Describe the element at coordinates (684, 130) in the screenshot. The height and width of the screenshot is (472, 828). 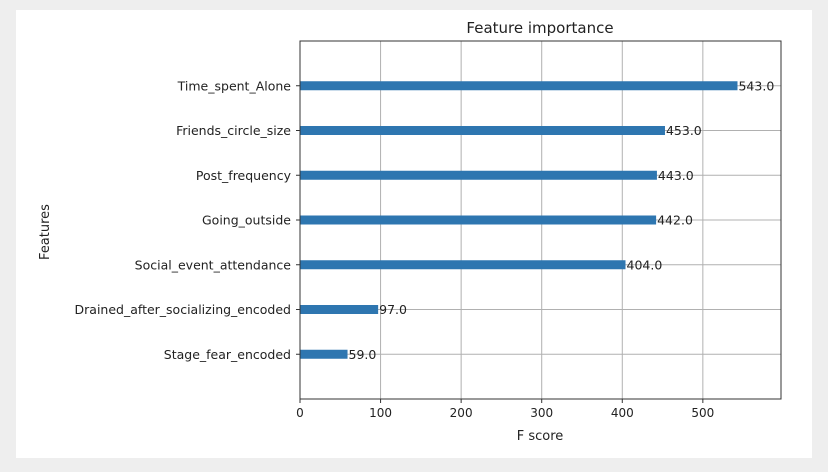
I see `data-label: 453.0` at that location.